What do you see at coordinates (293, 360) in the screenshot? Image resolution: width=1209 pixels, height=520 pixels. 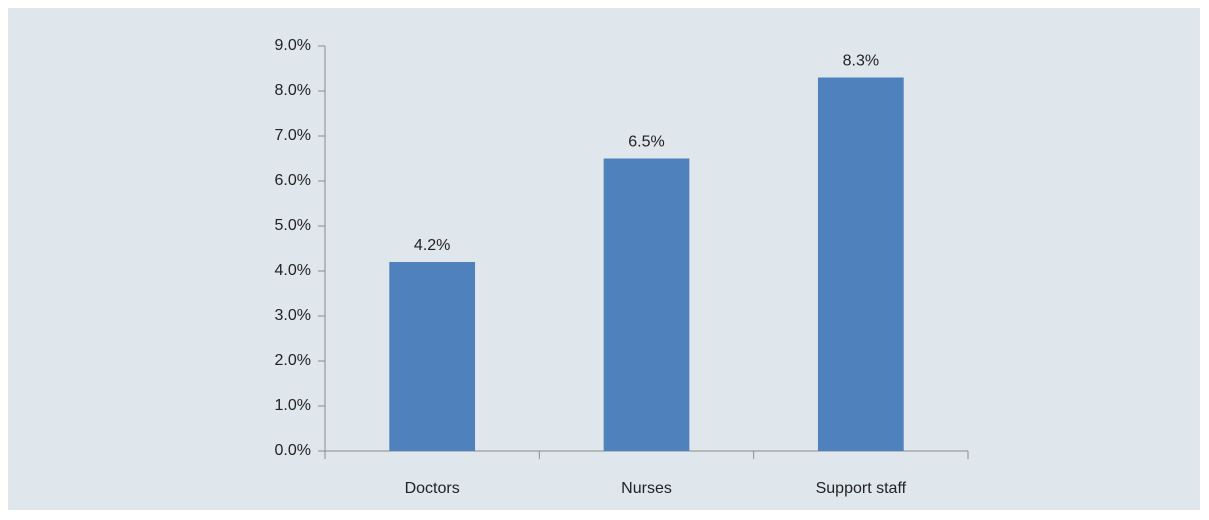 I see `y-tick-label: 2.0%` at bounding box center [293, 360].